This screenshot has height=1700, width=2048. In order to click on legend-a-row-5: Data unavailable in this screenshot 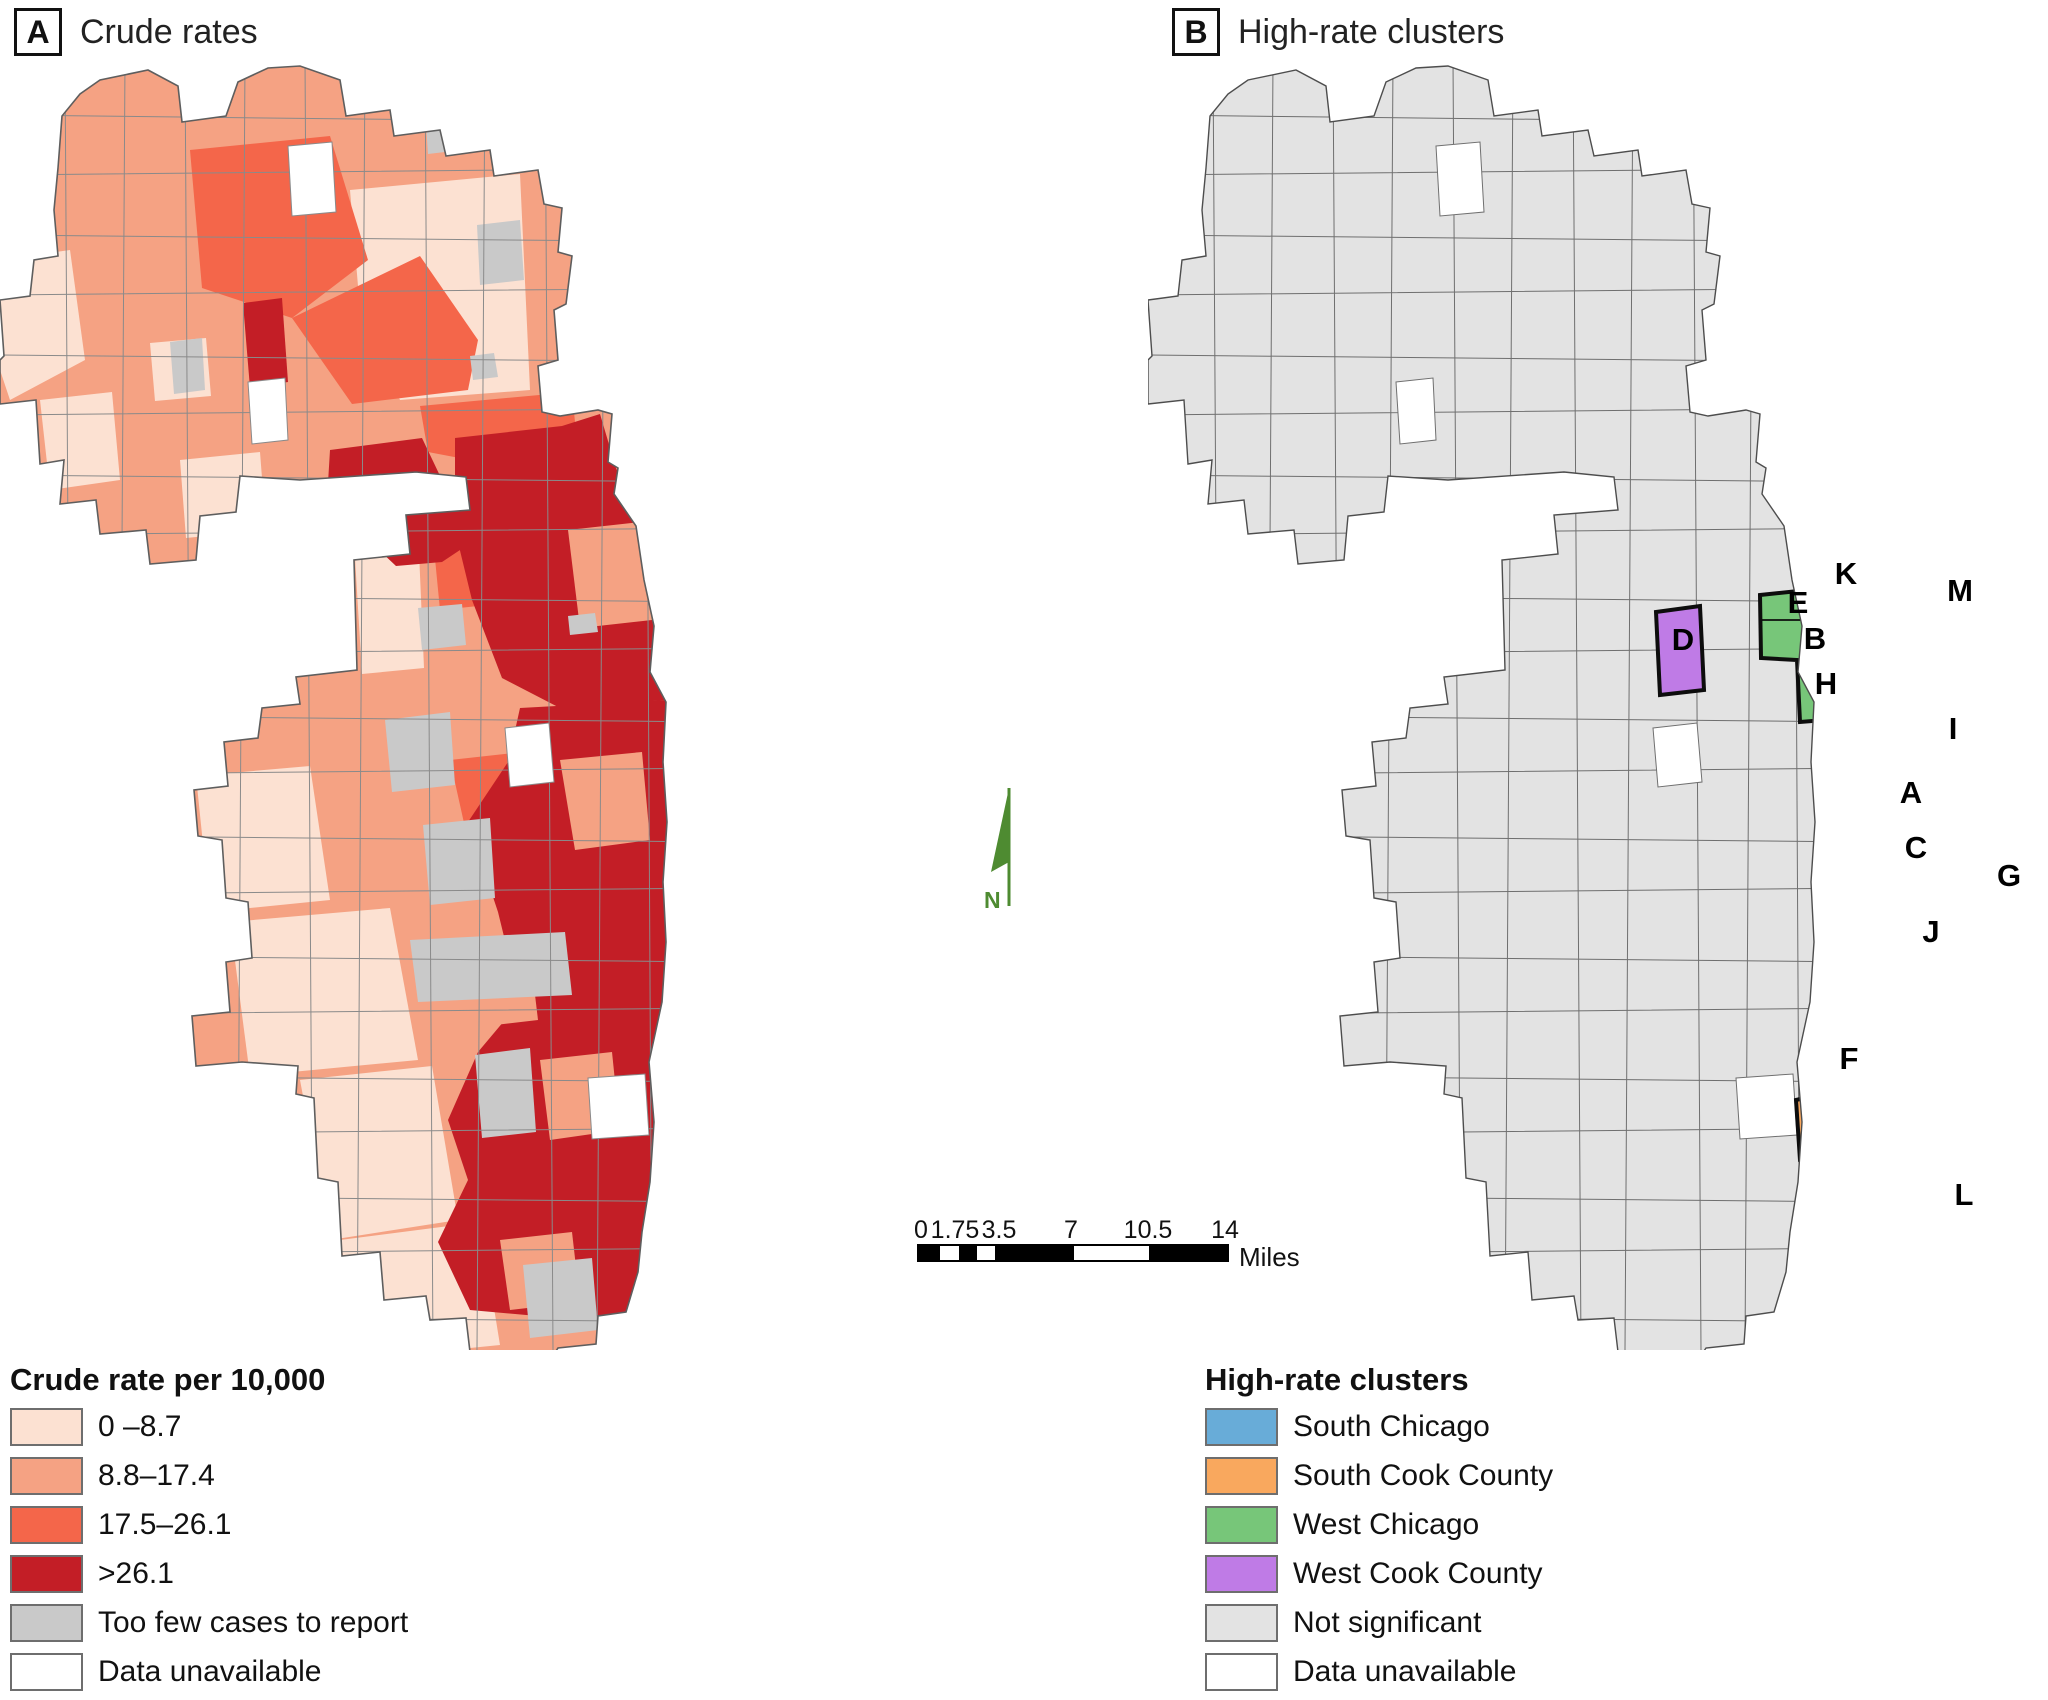, I will do `click(270, 1672)`.